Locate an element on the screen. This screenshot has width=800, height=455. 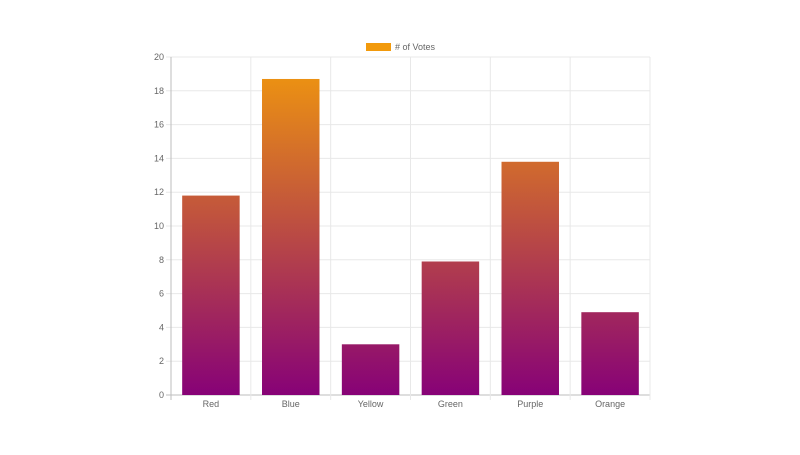
x-axis: Red Blue Yellow Green Purple Orange is located at coordinates (414, 404).